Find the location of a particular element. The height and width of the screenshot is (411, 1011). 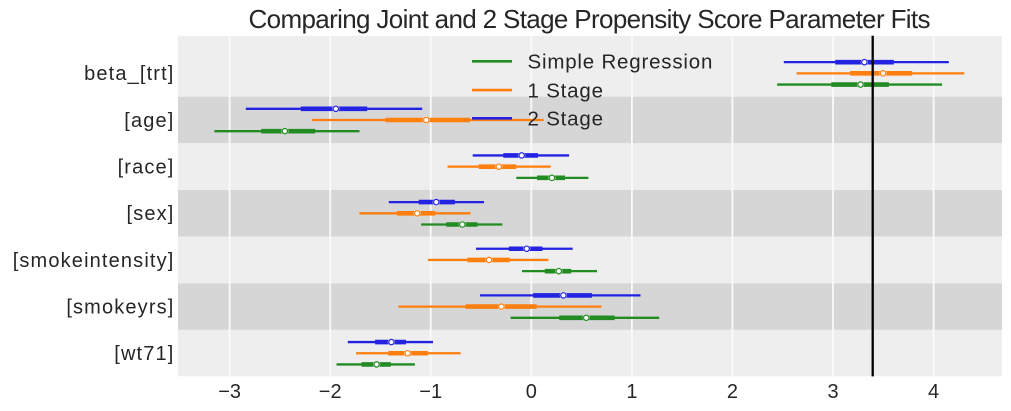

svg-text: 0 is located at coordinates (531, 392).